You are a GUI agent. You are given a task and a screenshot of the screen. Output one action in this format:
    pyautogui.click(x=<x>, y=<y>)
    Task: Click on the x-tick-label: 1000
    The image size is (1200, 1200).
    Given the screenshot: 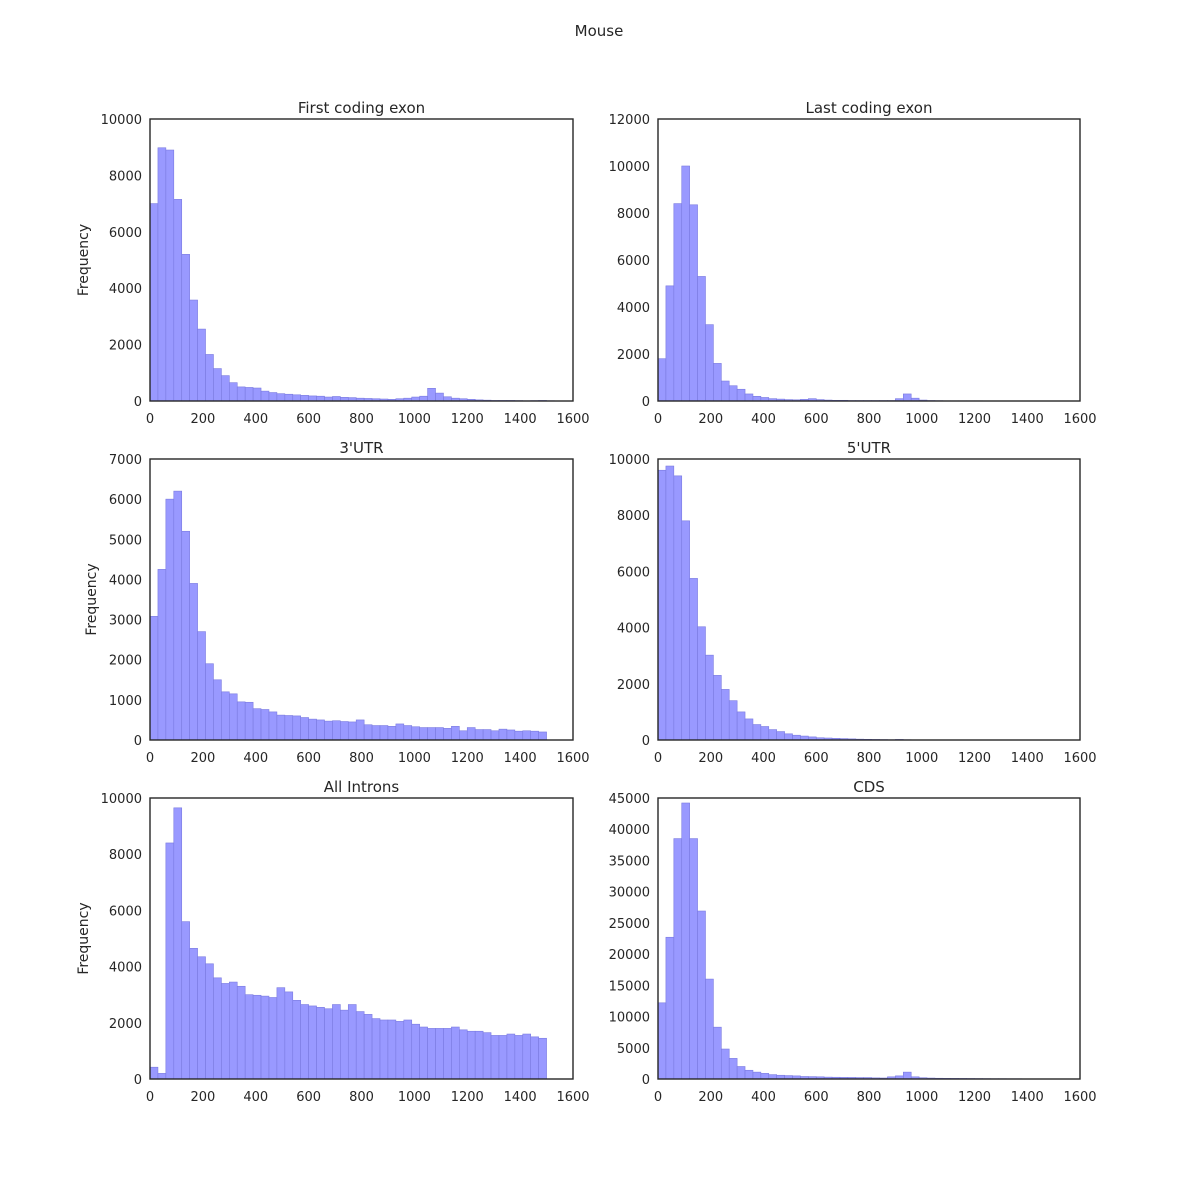 What is the action you would take?
    pyautogui.click(x=921, y=1097)
    